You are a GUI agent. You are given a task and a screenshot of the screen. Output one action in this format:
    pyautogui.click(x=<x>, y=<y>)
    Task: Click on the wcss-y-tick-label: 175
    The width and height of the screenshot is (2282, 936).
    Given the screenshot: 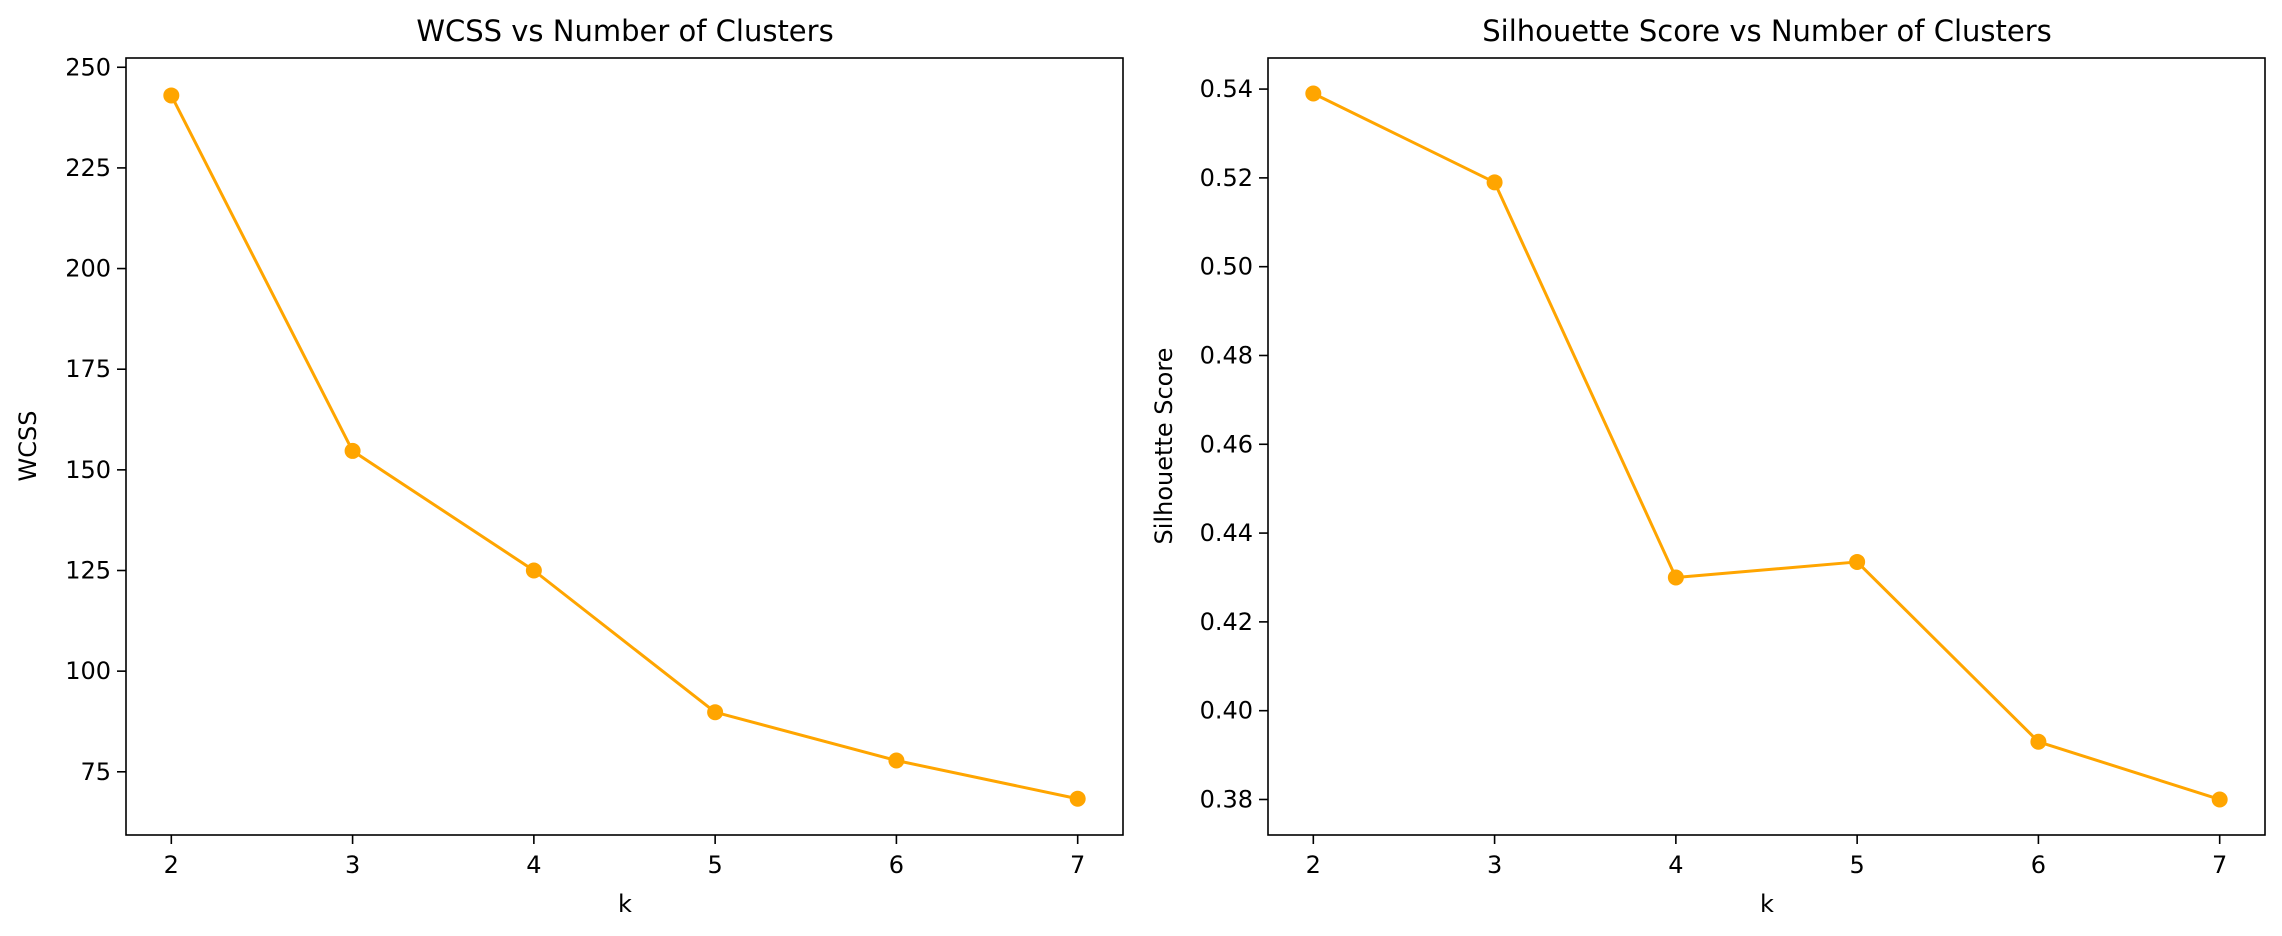 What is the action you would take?
    pyautogui.click(x=88, y=369)
    